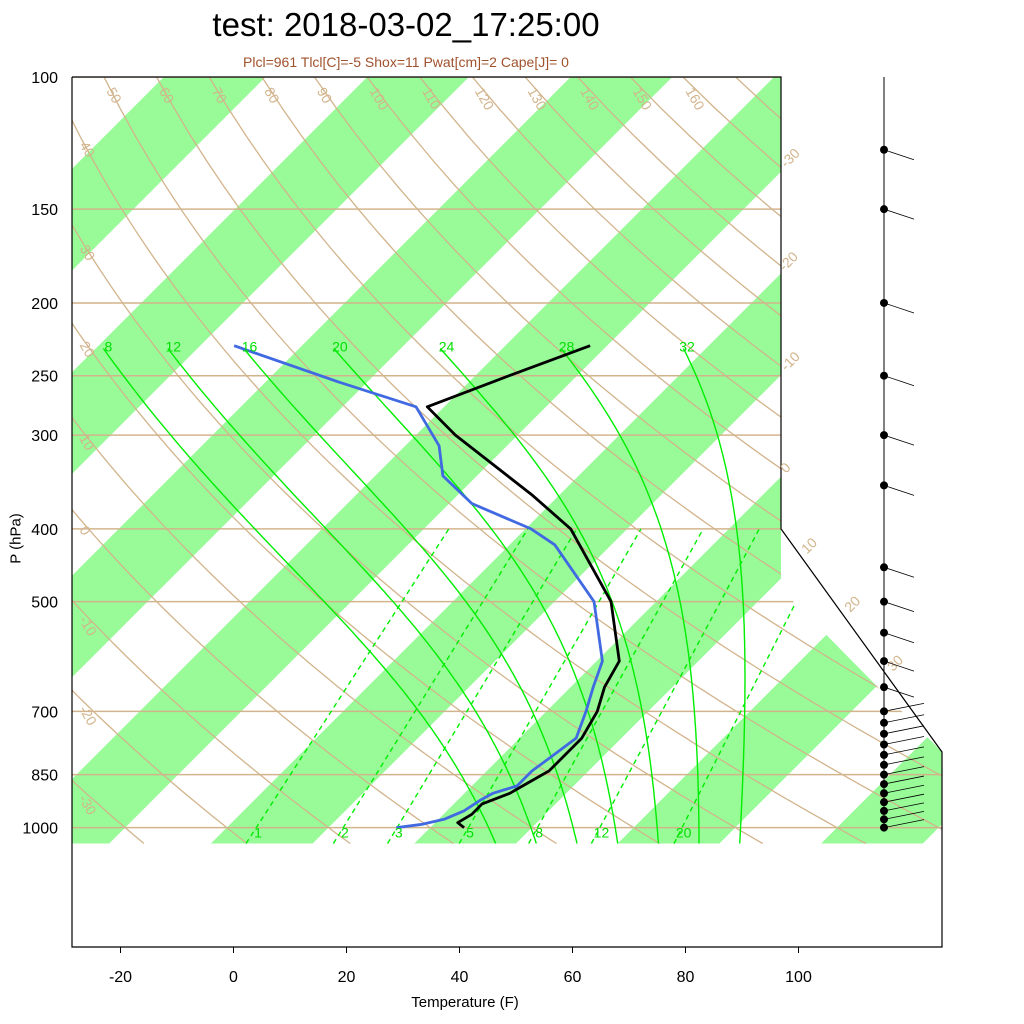  I want to click on dry-adiabat-label: 0, so click(85, 530).